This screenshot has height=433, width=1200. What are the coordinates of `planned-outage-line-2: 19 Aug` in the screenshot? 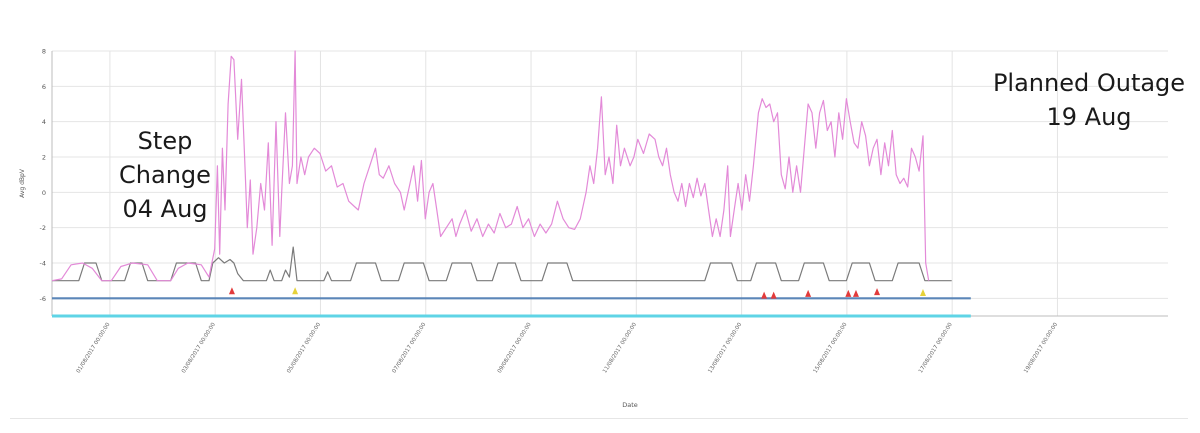 It's located at (1089, 117).